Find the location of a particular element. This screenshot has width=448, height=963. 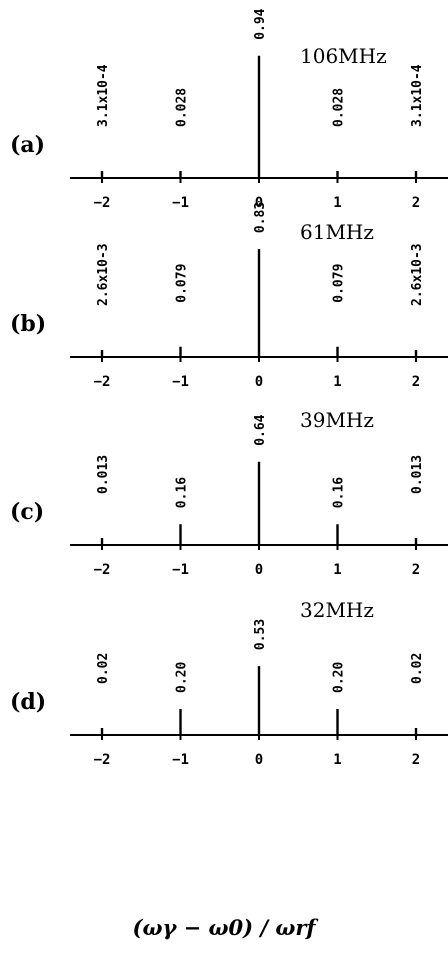

value-label: 0.53 is located at coordinates (260, 634).